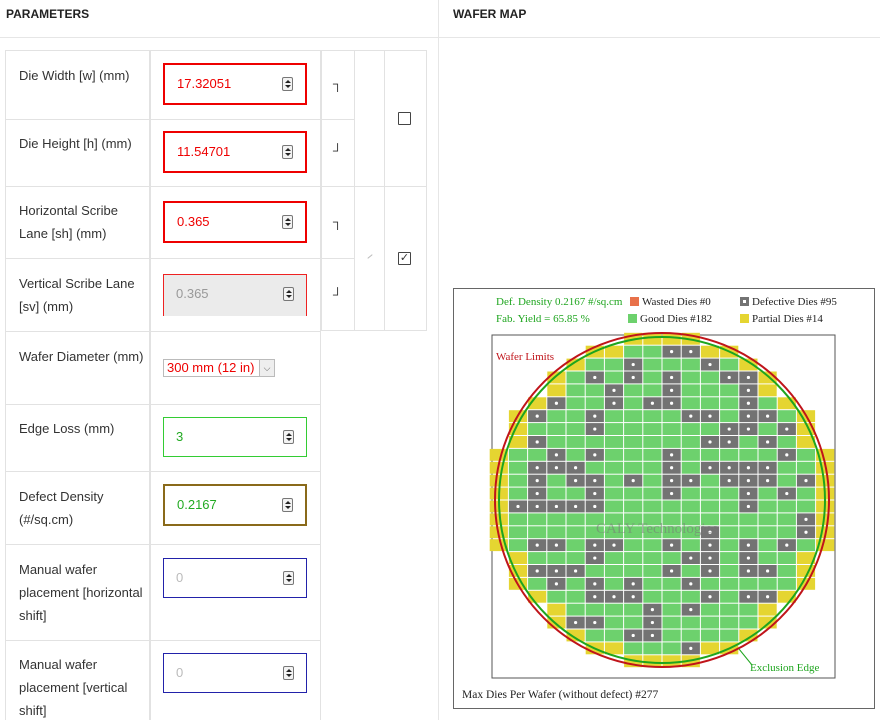 This screenshot has height=722, width=880. Describe the element at coordinates (669, 302) in the screenshot. I see `wasted-legend: Wasted Dies #0` at that location.